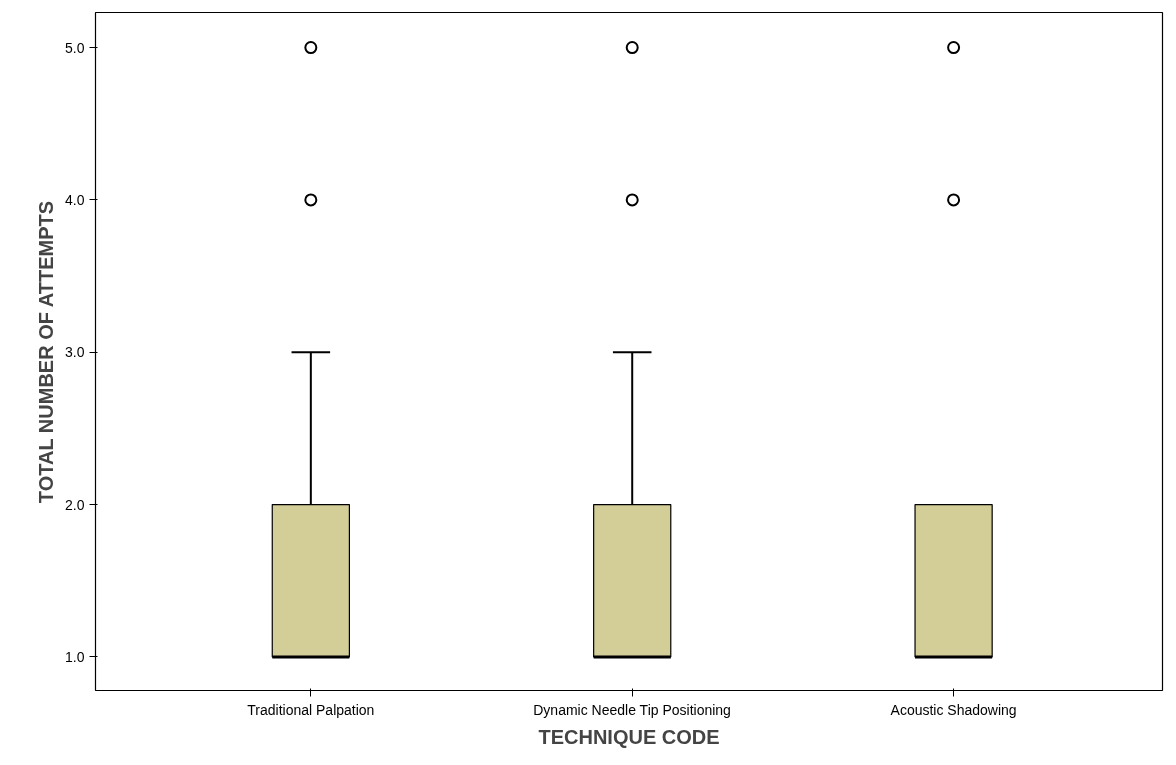 This screenshot has width=1176, height=765. Describe the element at coordinates (629, 736) in the screenshot. I see `x-axis-title: TECHNIQUE CODE` at that location.